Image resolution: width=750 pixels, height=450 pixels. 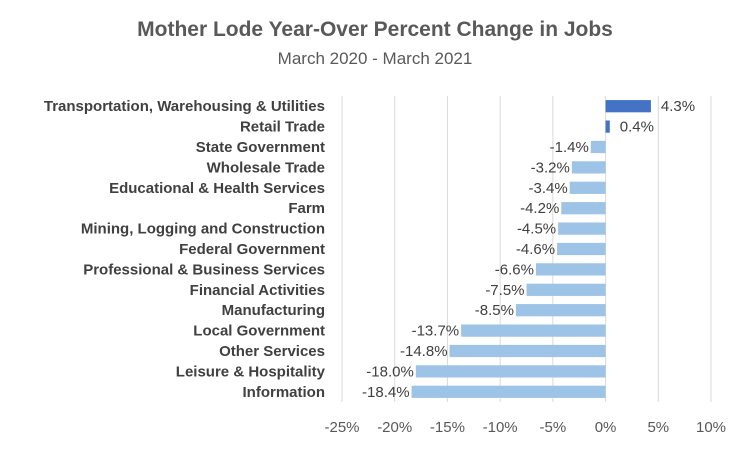 What do you see at coordinates (204, 269) in the screenshot?
I see `category-label: Professional & Business Services` at bounding box center [204, 269].